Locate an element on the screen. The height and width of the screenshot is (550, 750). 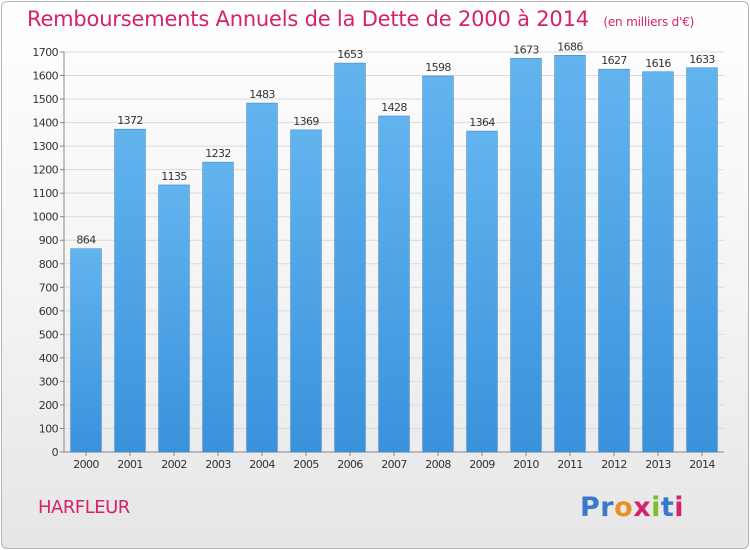
data-label-2014: 1633 is located at coordinates (702, 59).